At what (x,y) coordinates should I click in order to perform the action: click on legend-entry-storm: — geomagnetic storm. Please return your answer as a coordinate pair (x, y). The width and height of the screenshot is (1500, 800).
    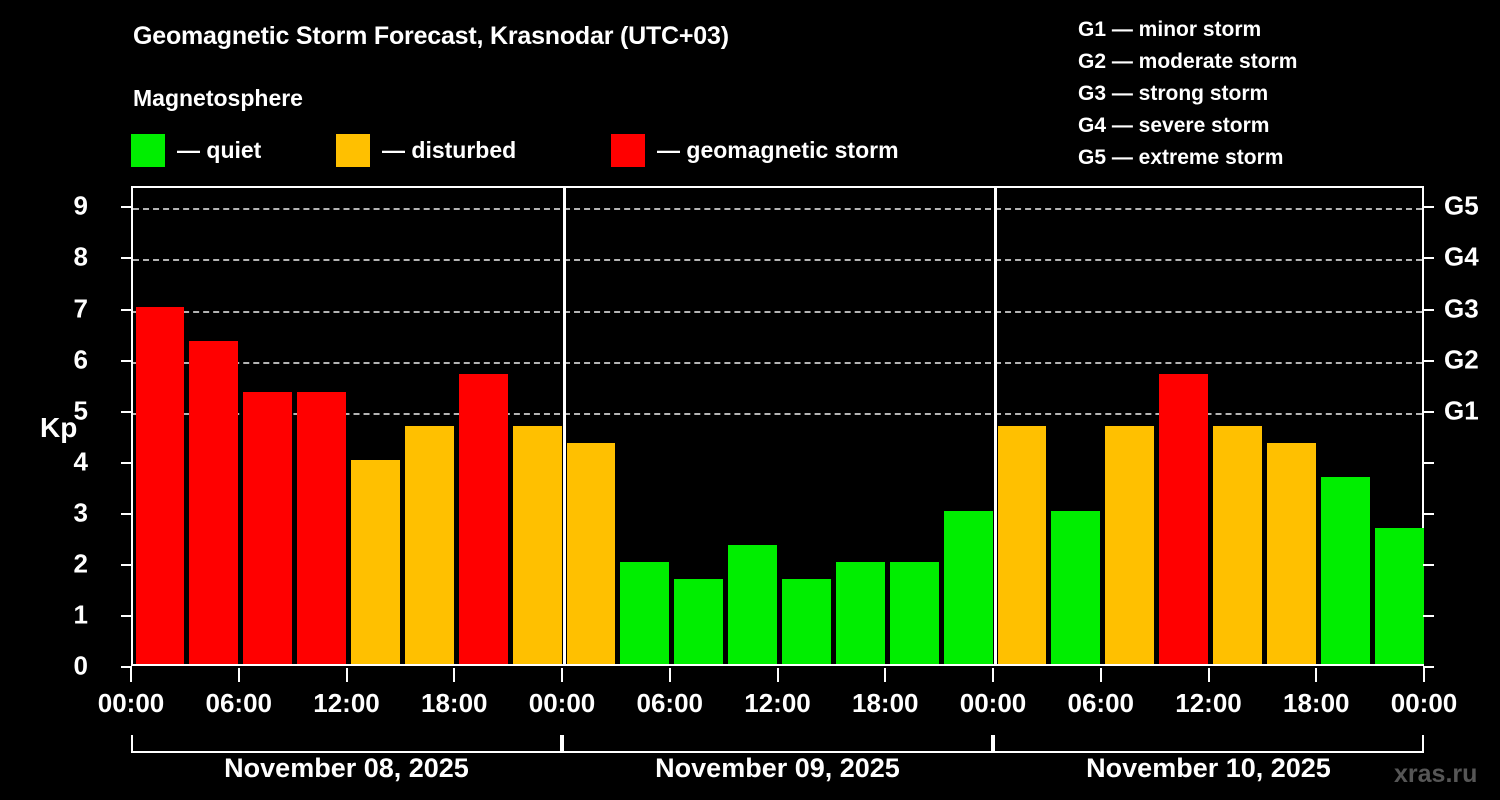
    Looking at the image, I should click on (755, 150).